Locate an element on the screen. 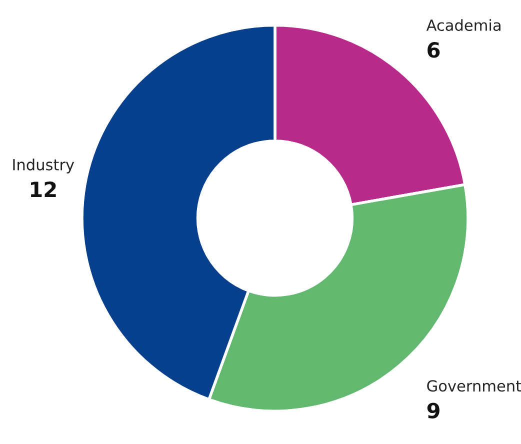 The width and height of the screenshot is (521, 444). data-label: 9 is located at coordinates (433, 410).